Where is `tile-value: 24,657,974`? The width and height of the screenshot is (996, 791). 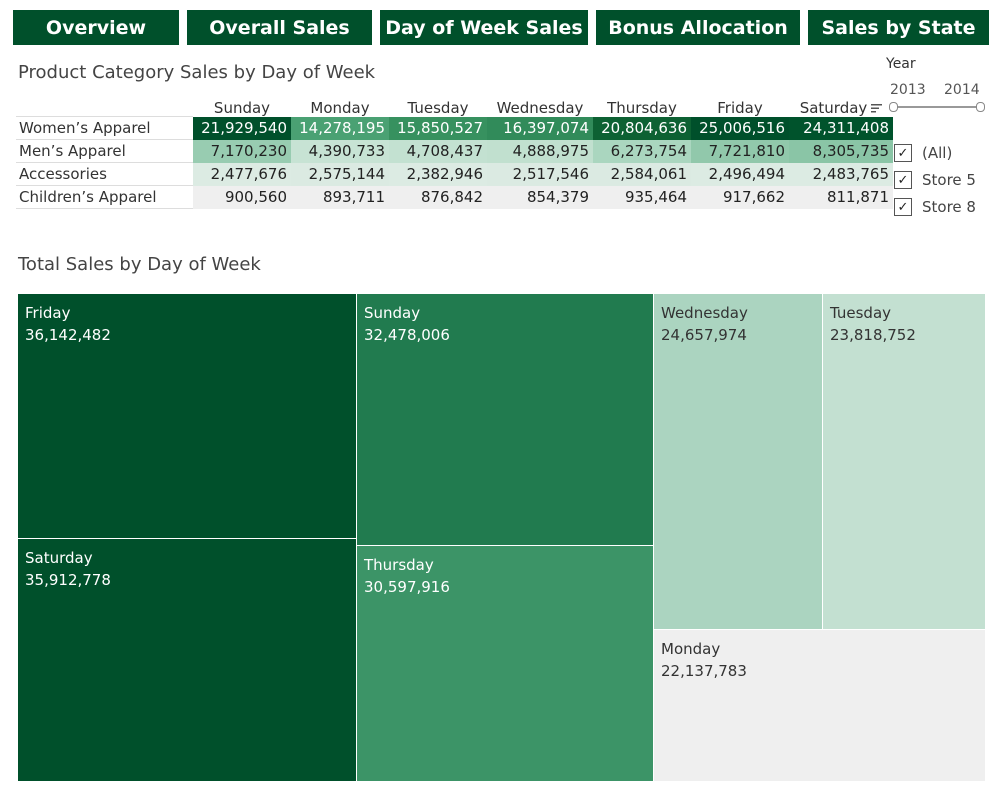 tile-value: 24,657,974 is located at coordinates (704, 335).